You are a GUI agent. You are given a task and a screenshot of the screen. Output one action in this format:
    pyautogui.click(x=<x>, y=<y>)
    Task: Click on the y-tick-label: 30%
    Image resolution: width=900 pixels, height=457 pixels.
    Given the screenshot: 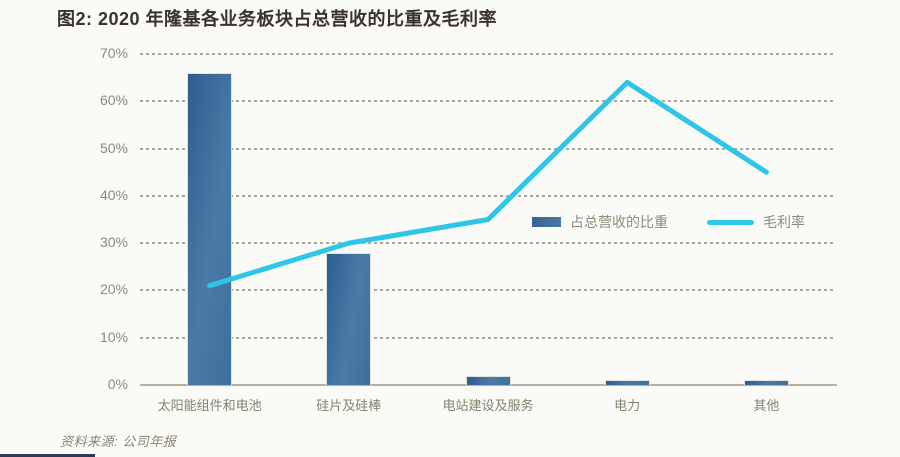 What is the action you would take?
    pyautogui.click(x=113, y=242)
    